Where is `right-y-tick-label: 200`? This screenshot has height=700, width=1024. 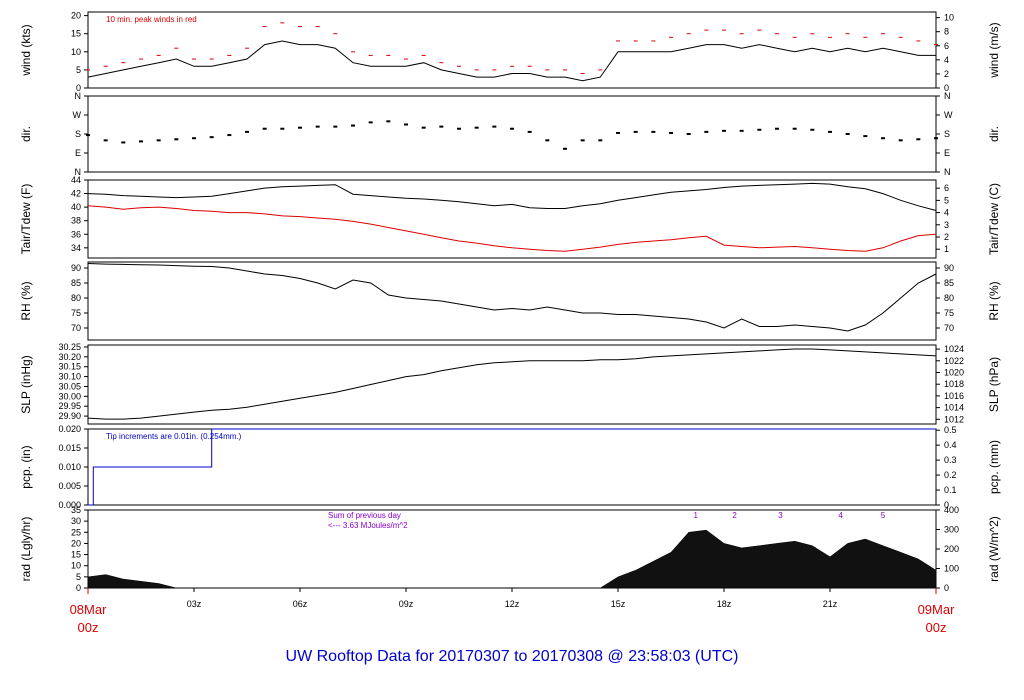 right-y-tick-label: 200 is located at coordinates (951, 549).